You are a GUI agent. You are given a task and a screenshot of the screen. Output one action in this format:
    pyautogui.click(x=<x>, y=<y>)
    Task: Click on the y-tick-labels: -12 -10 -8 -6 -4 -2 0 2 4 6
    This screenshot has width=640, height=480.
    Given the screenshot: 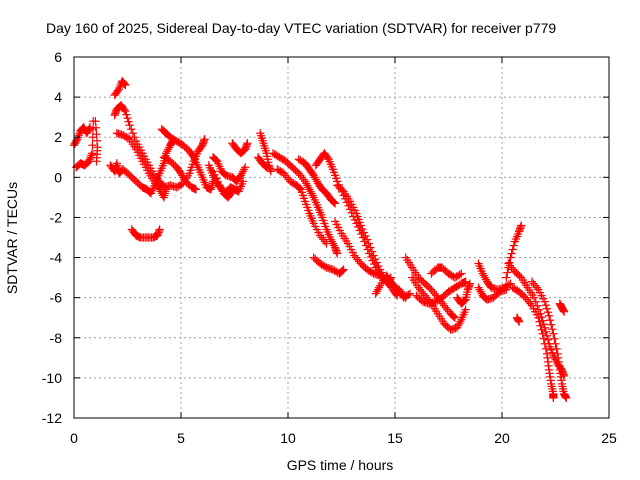 What is the action you would take?
    pyautogui.click(x=52, y=237)
    